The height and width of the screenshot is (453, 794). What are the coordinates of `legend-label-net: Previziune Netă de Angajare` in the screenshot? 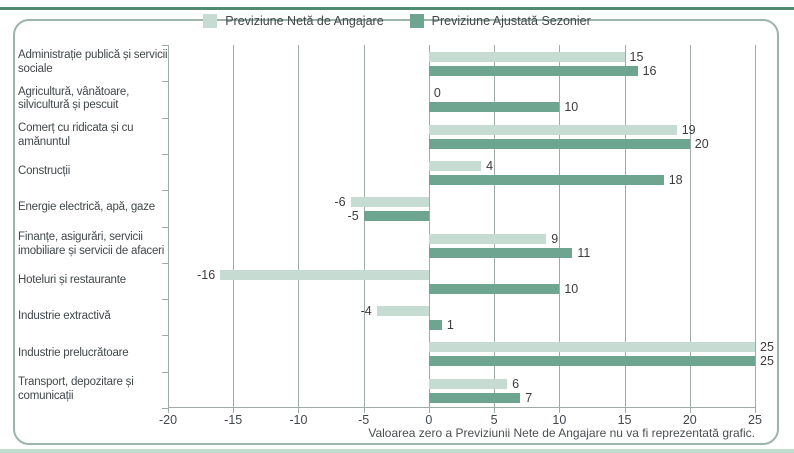 It's located at (304, 21).